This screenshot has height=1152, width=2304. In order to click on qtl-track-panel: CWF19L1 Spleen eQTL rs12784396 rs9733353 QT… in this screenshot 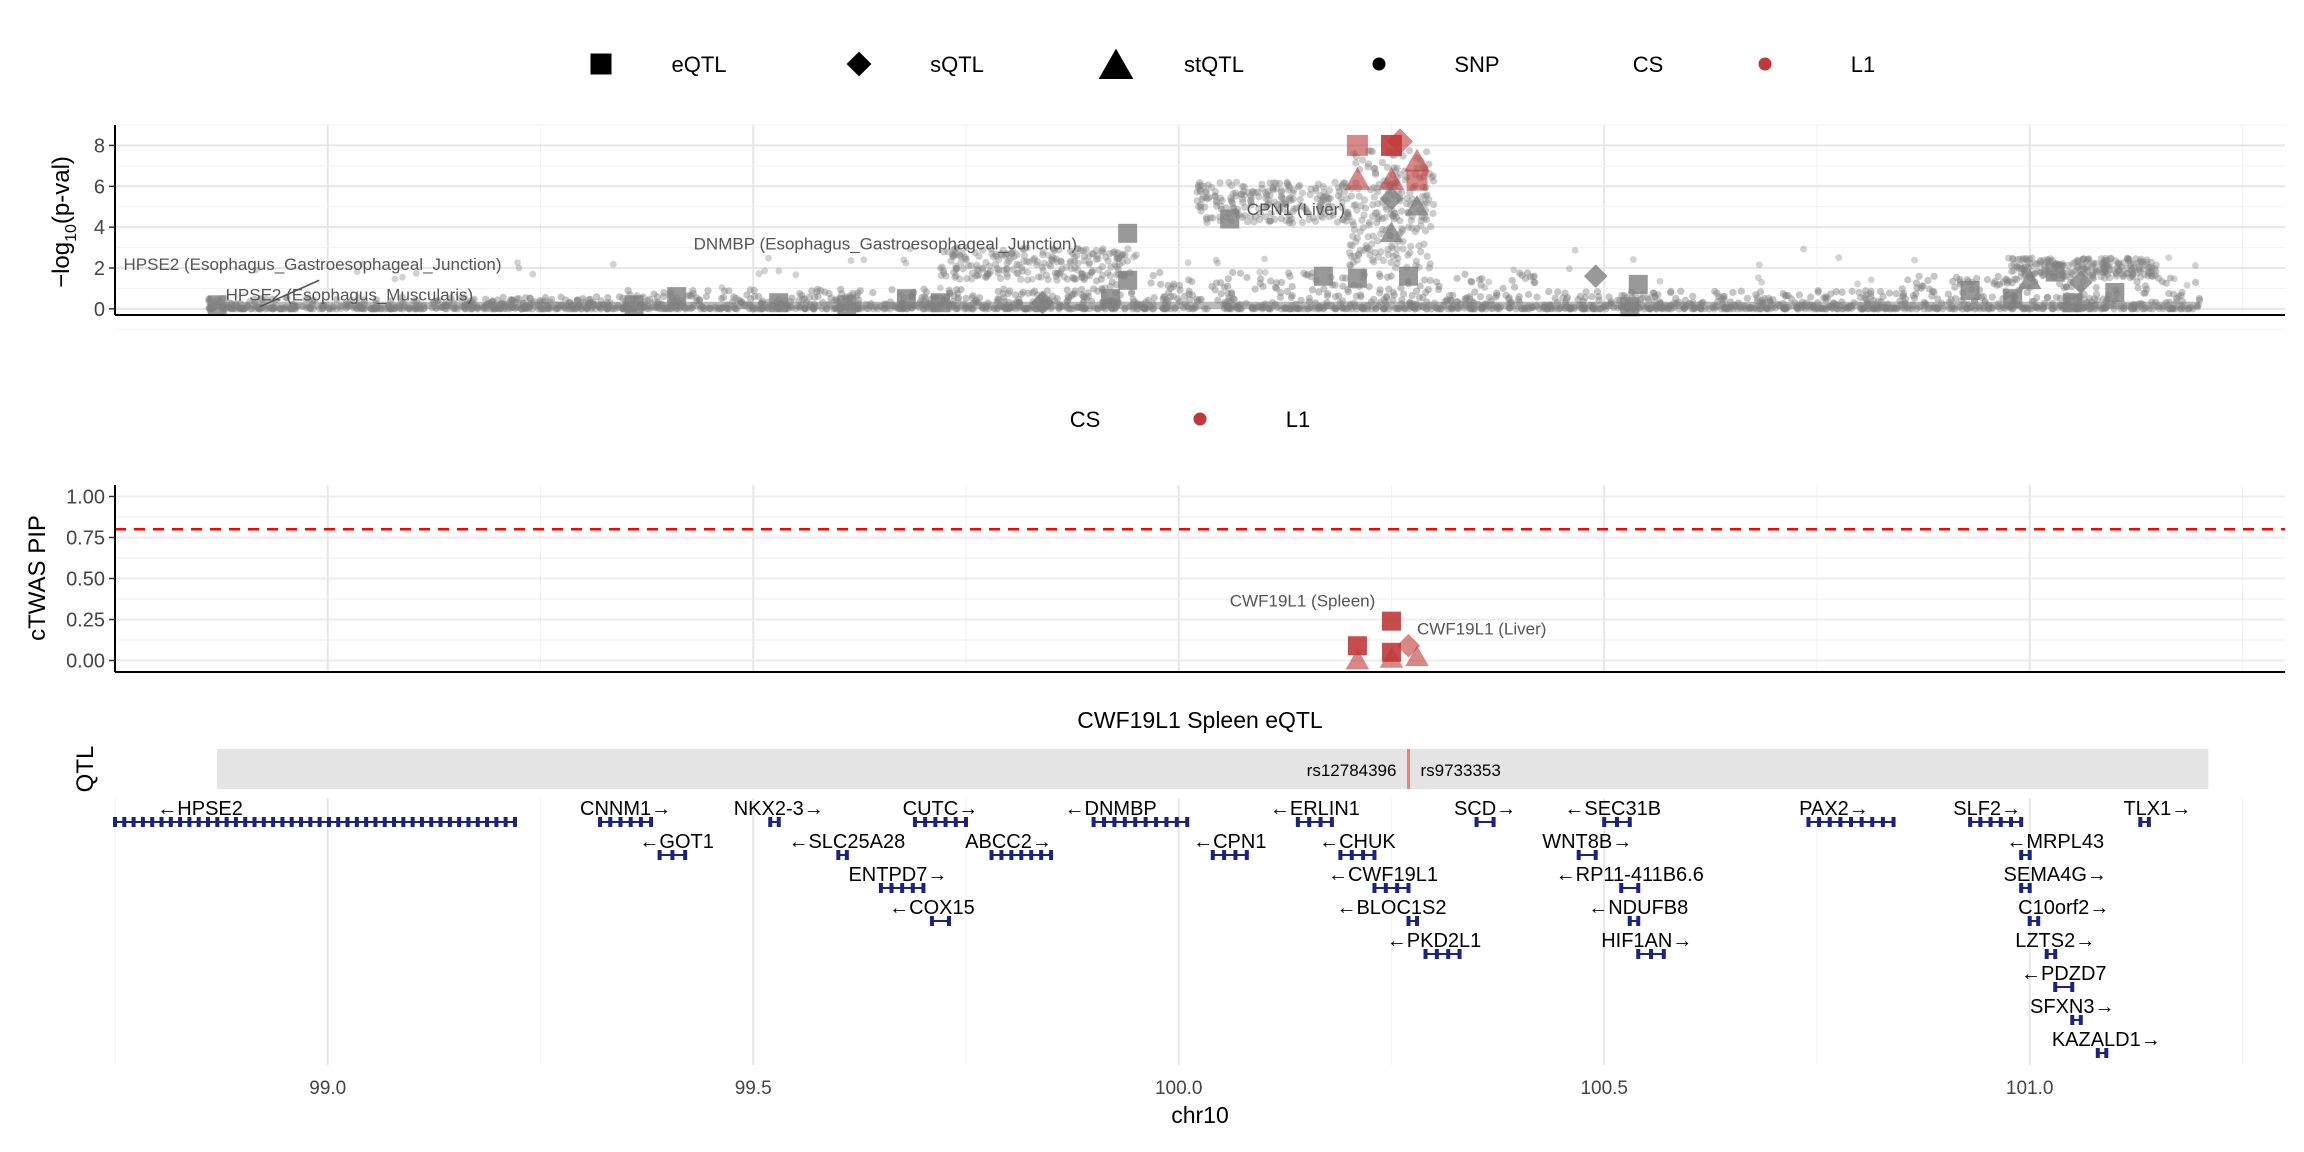, I will do `click(1140, 749)`.